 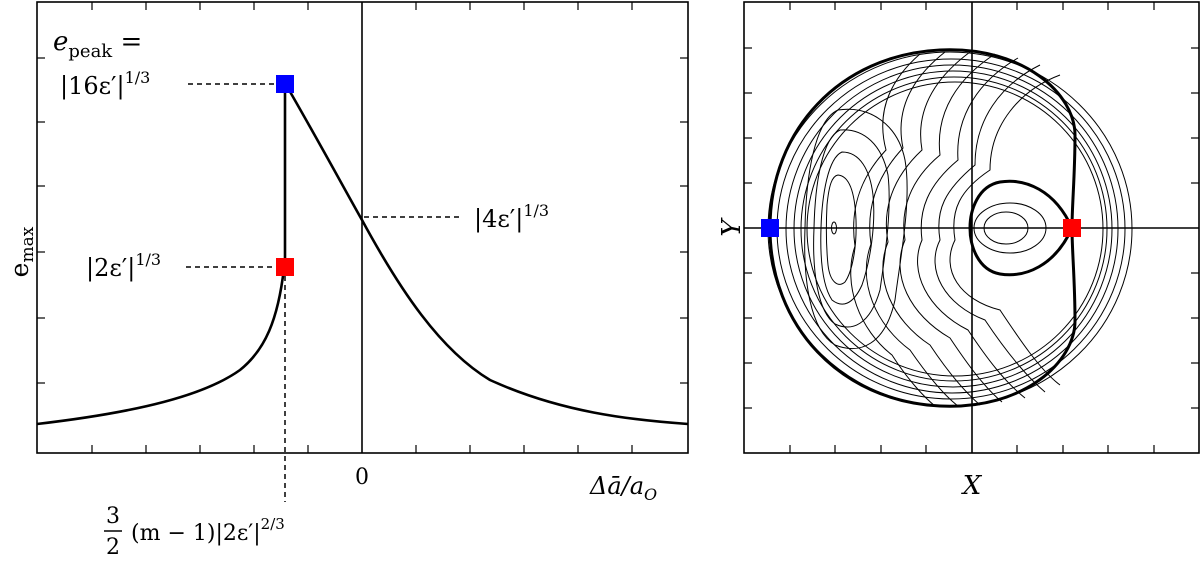 I want to click on low-marker, so click(x=285, y=267).